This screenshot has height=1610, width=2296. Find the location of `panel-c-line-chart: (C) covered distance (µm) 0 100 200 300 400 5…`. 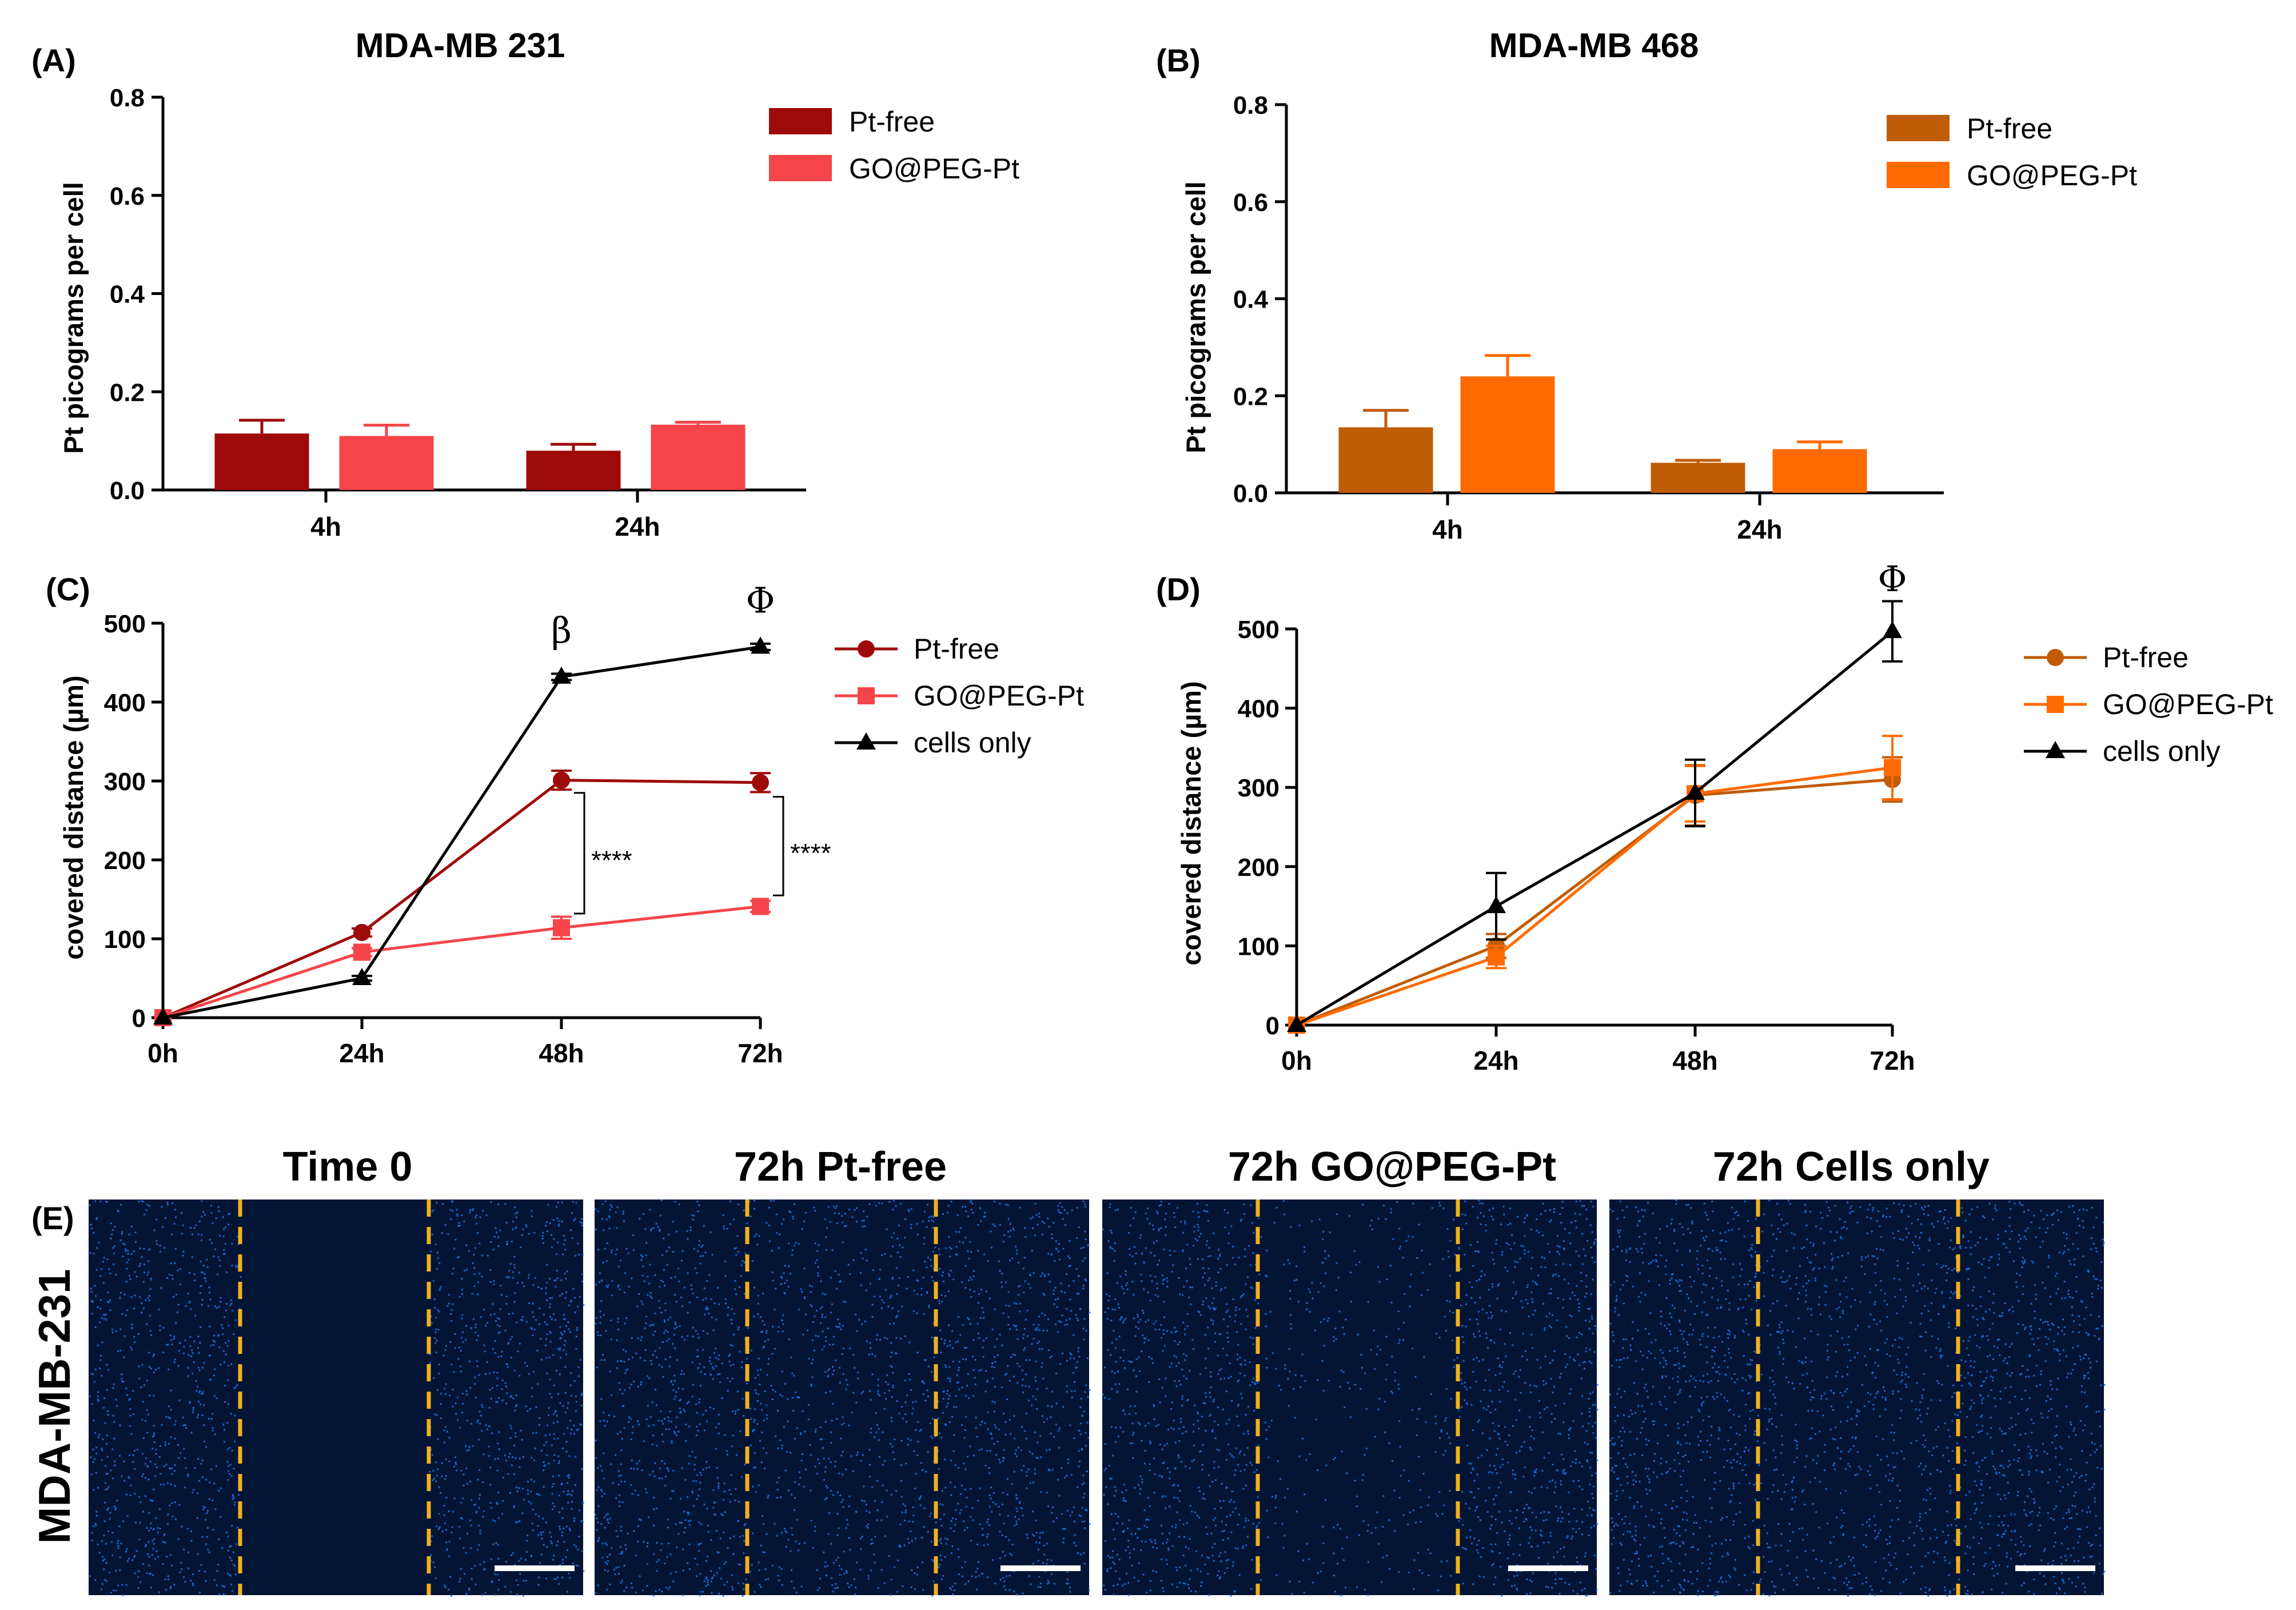

panel-c-line-chart: (C) covered distance (µm) 0 100 200 300 400 5… is located at coordinates (565, 819).